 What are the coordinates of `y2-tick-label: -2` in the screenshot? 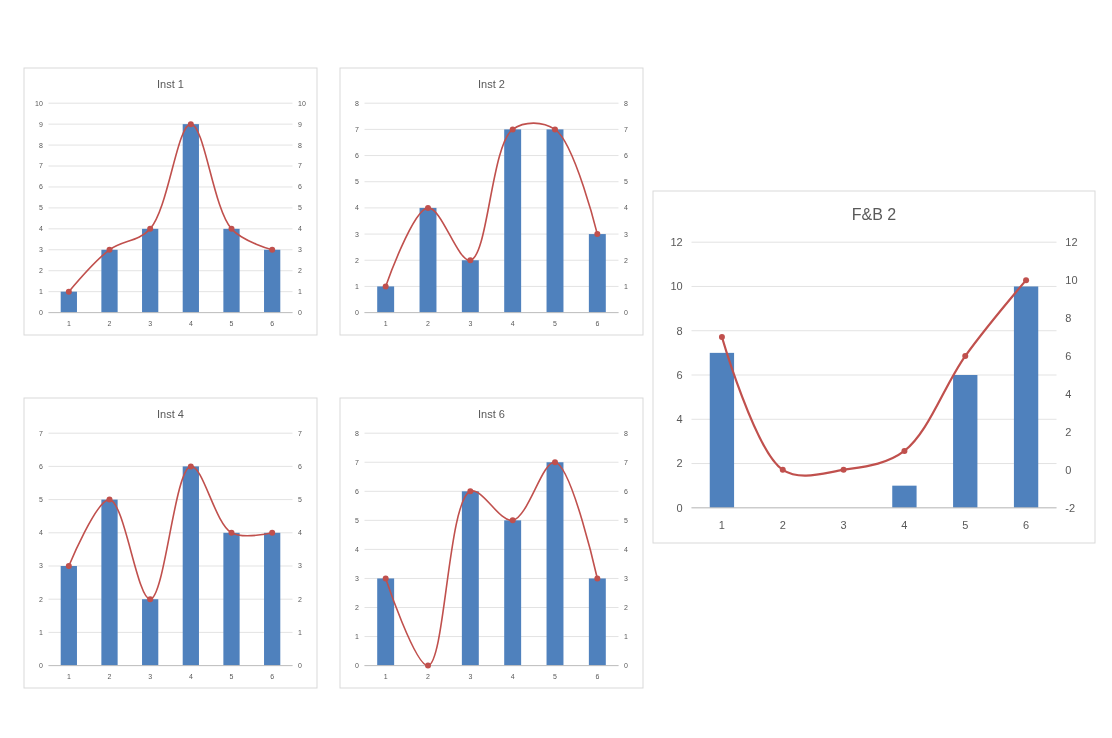 It's located at (1070, 507).